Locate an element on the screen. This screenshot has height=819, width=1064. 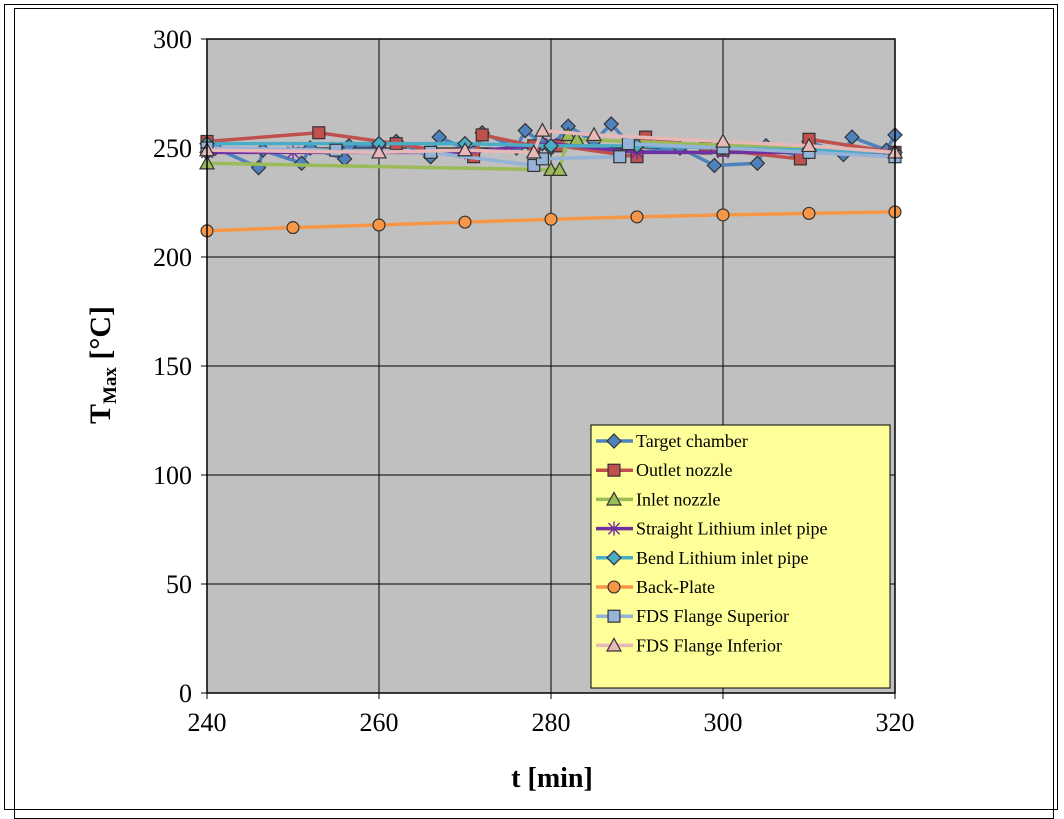
y-tick-label: 0 is located at coordinates (185, 693).